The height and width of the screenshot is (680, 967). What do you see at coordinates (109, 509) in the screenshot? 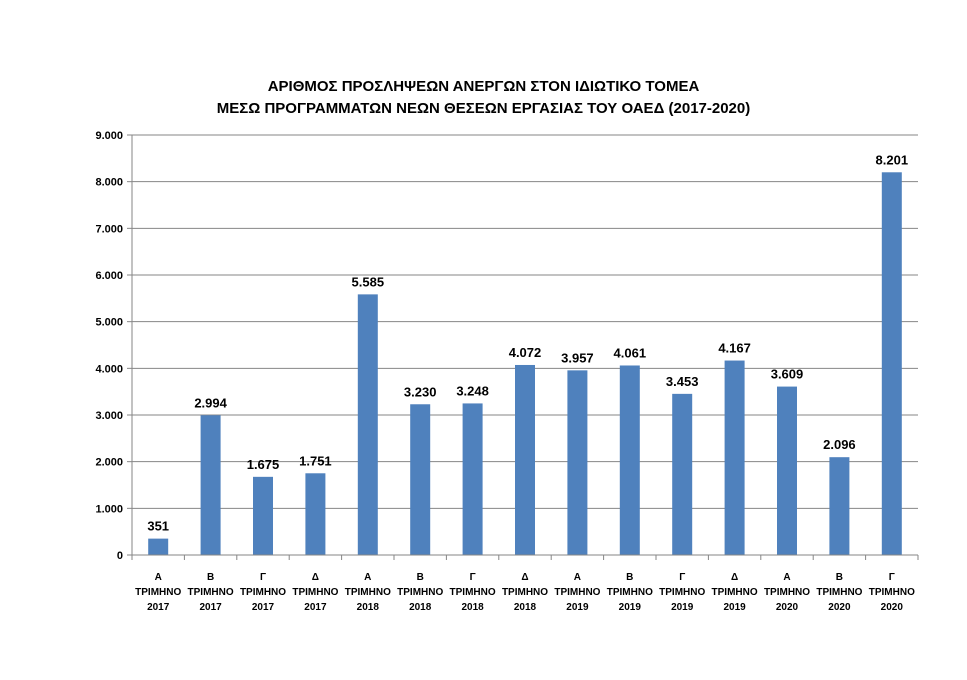
I see `y-tick-label: 1.000` at bounding box center [109, 509].